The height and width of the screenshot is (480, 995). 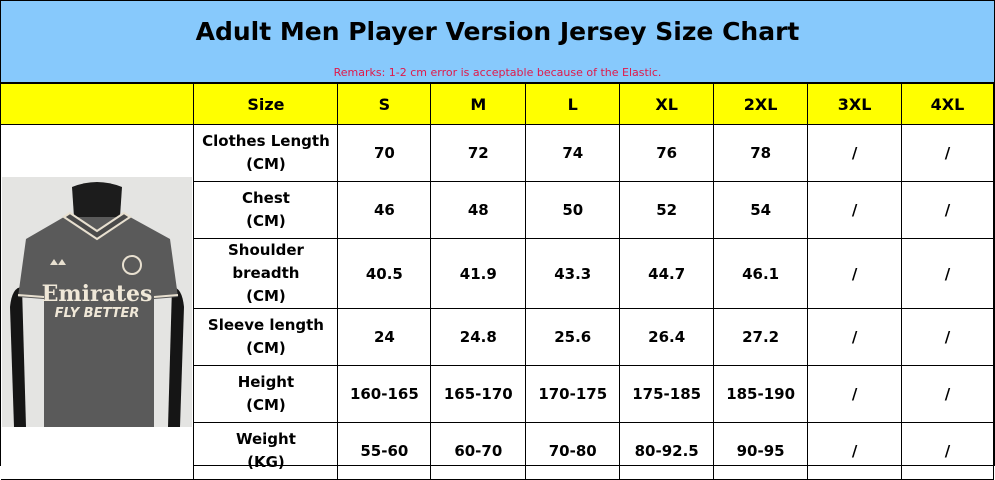 What do you see at coordinates (478, 104) in the screenshot?
I see `header-size-m: M` at bounding box center [478, 104].